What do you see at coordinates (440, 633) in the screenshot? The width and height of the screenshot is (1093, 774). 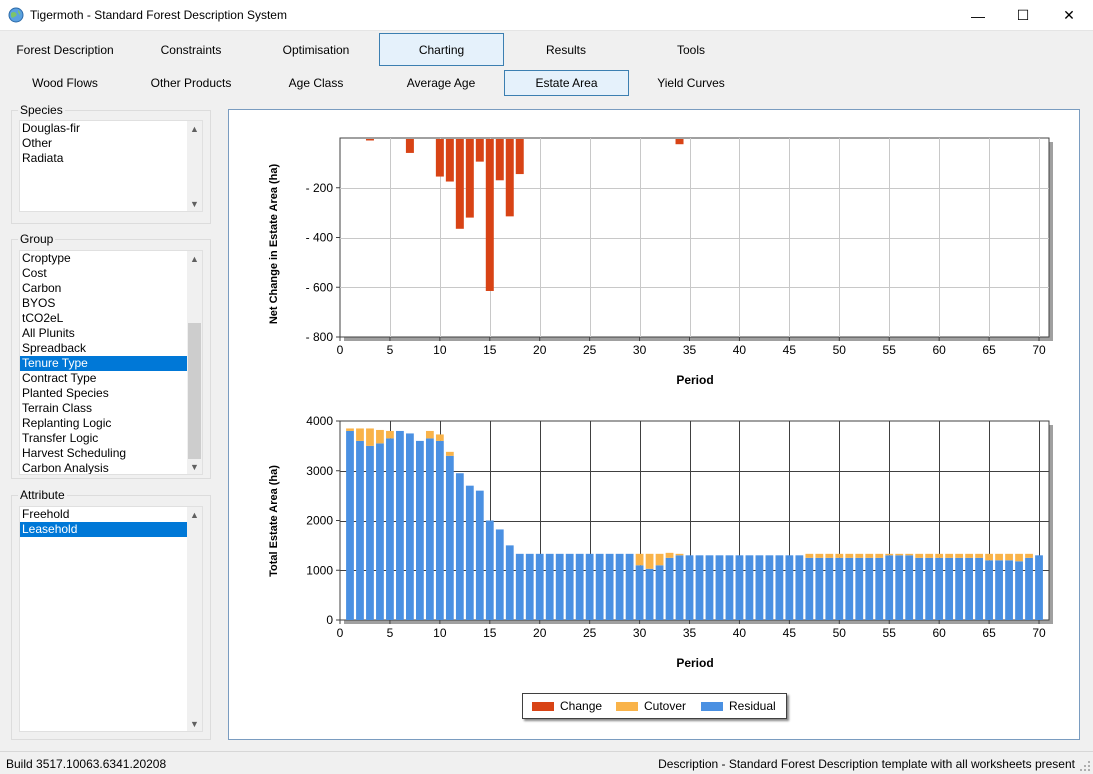 I see `x-tick-label: 10` at bounding box center [440, 633].